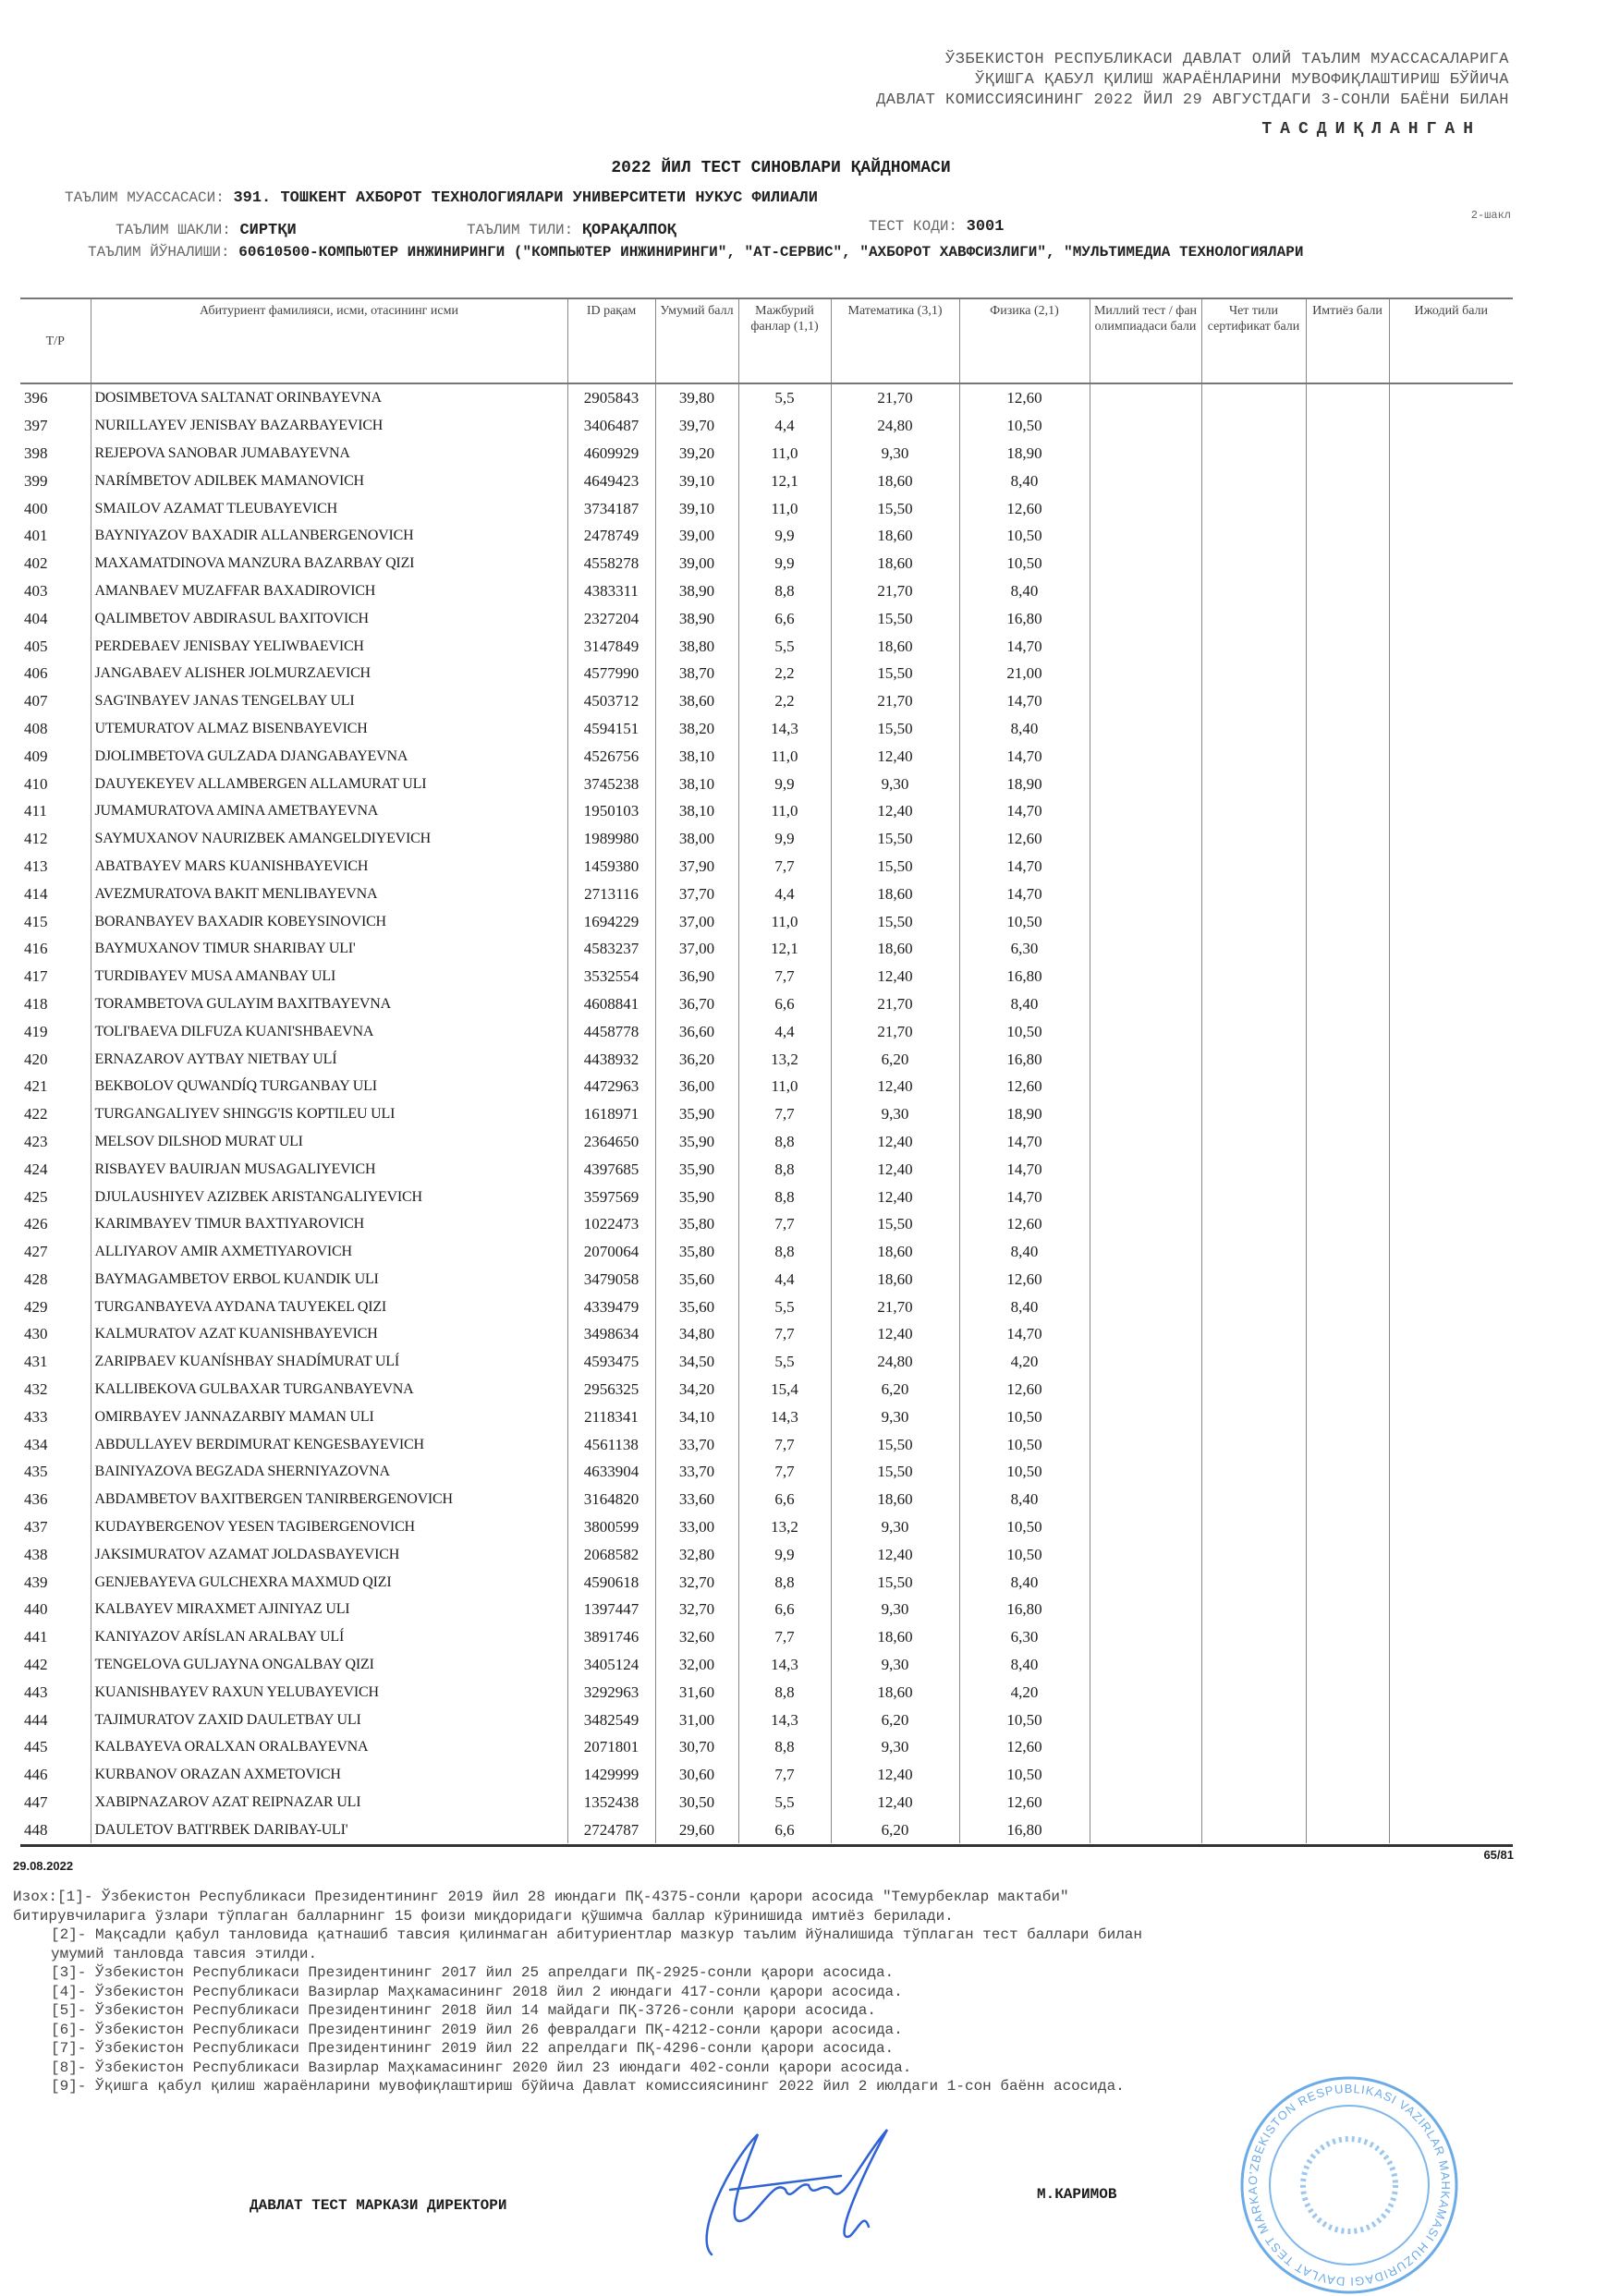 This screenshot has height=2296, width=1620. I want to click on applicant-name: JAKSIMURATOV AZAMAT JOLDASBAYEVICH, so click(328, 1554).